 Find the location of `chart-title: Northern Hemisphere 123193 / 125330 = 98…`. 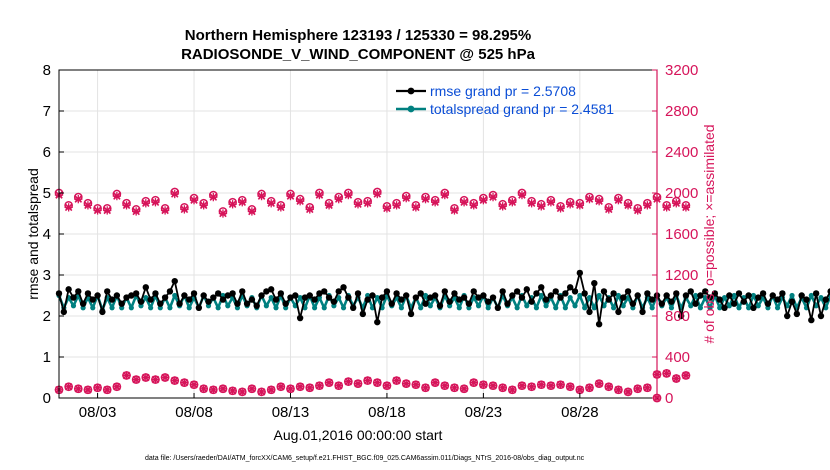

chart-title: Northern Hemisphere 123193 / 125330 = 98… is located at coordinates (358, 45).